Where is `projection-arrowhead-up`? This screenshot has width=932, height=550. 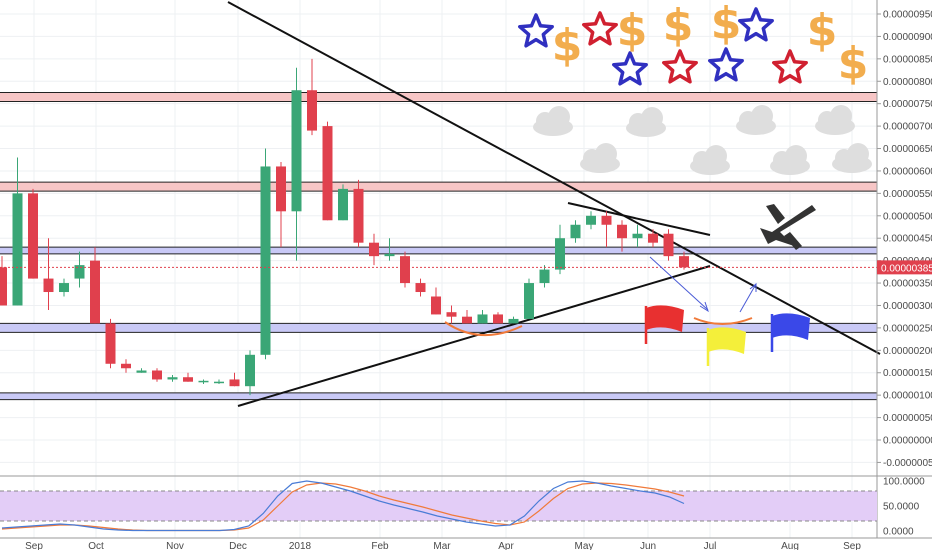
projection-arrowhead-up is located at coordinates (753, 287).